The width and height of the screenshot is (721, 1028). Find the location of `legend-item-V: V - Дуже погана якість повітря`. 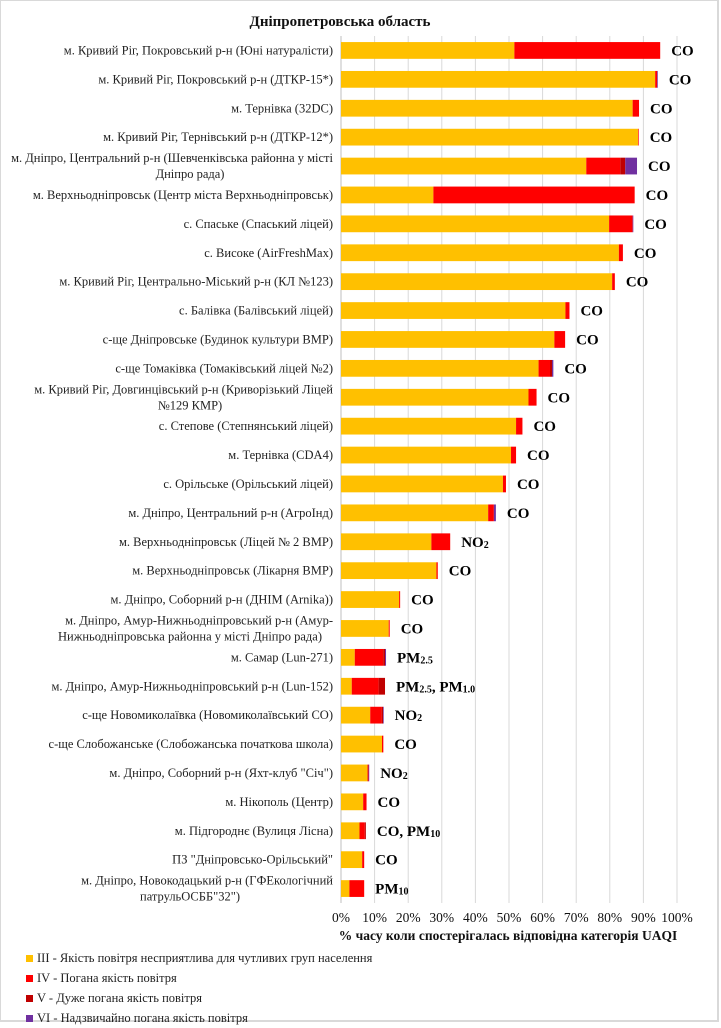

legend-item-V: V - Дуже погана якість повітря is located at coordinates (199, 998).